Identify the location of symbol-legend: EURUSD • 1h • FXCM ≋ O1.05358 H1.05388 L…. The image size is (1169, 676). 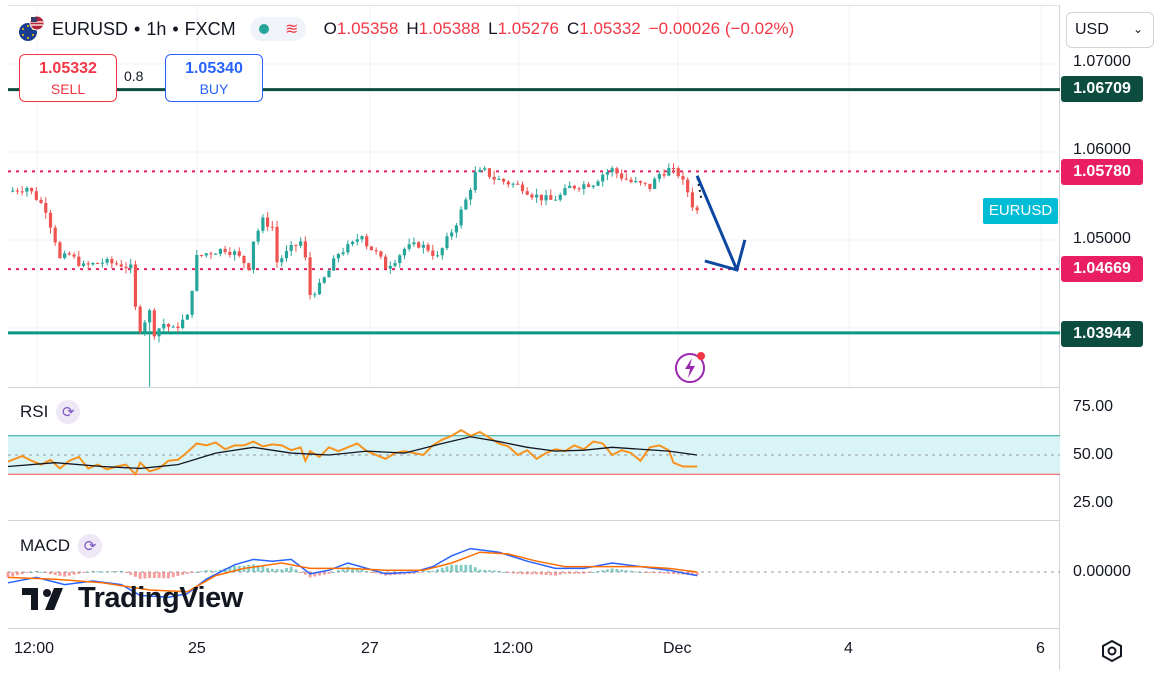
(406, 29).